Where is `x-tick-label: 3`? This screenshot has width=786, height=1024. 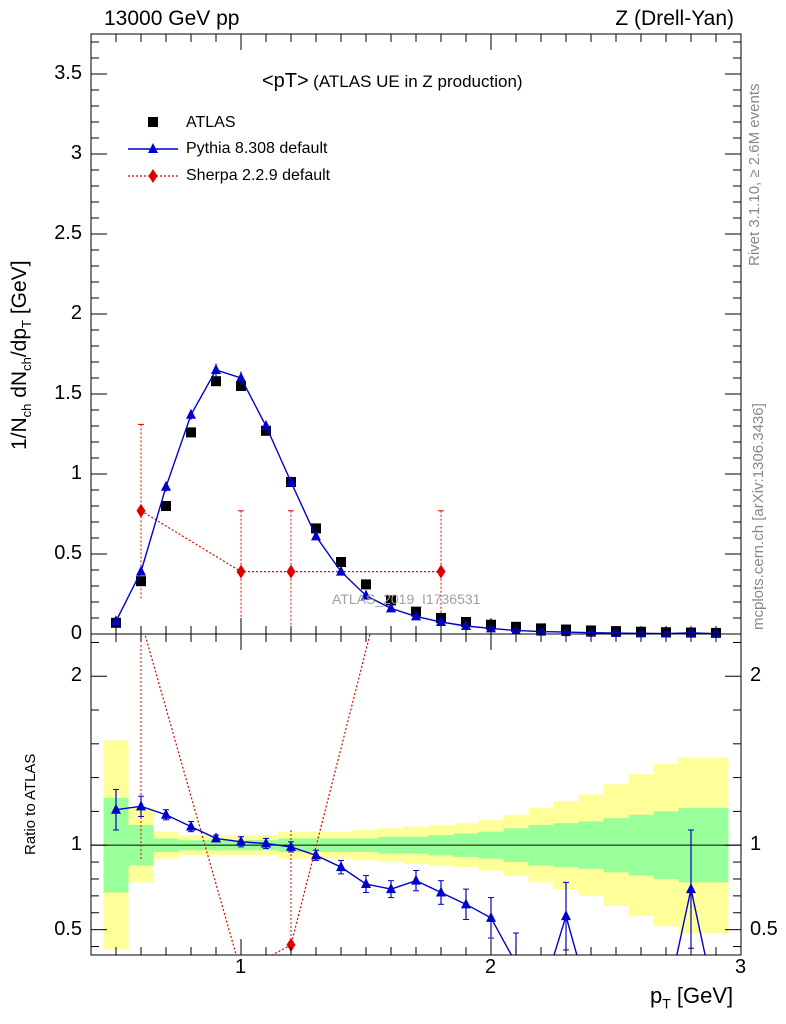
x-tick-label: 3 is located at coordinates (741, 967).